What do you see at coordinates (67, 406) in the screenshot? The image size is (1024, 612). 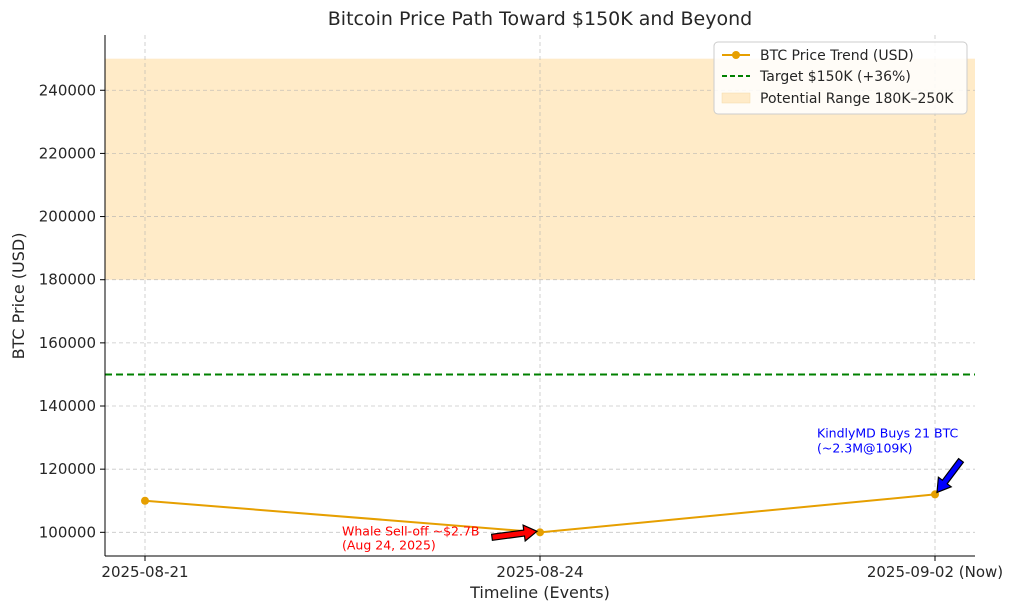 I see `y-tick-label: 140000` at bounding box center [67, 406].